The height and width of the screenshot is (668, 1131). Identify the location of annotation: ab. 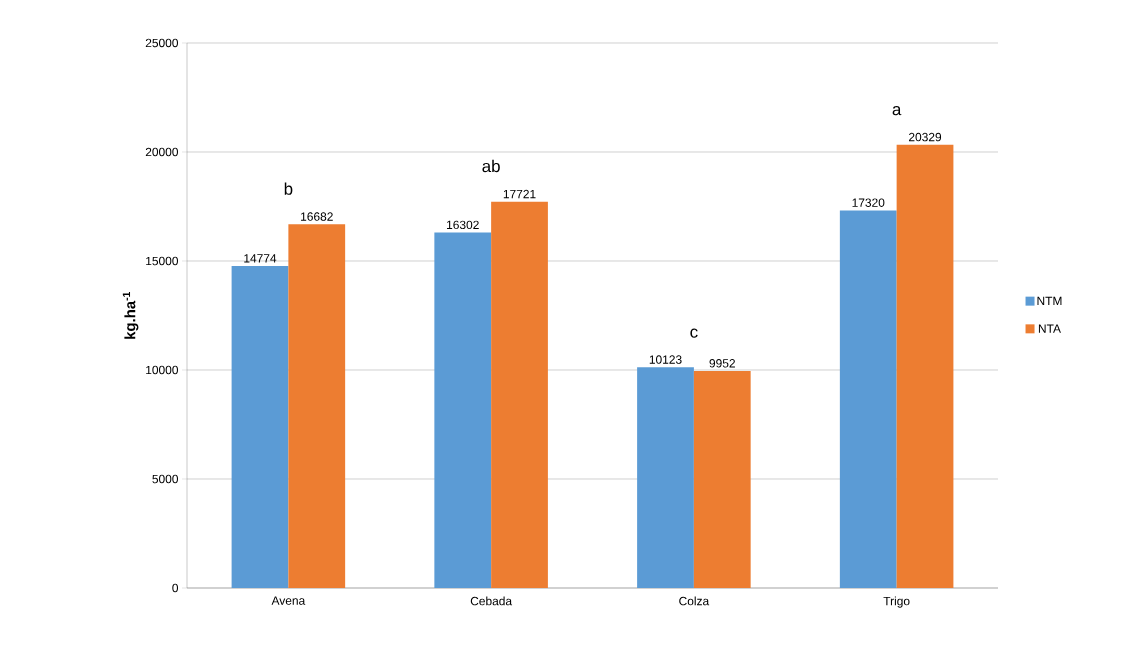
(491, 166).